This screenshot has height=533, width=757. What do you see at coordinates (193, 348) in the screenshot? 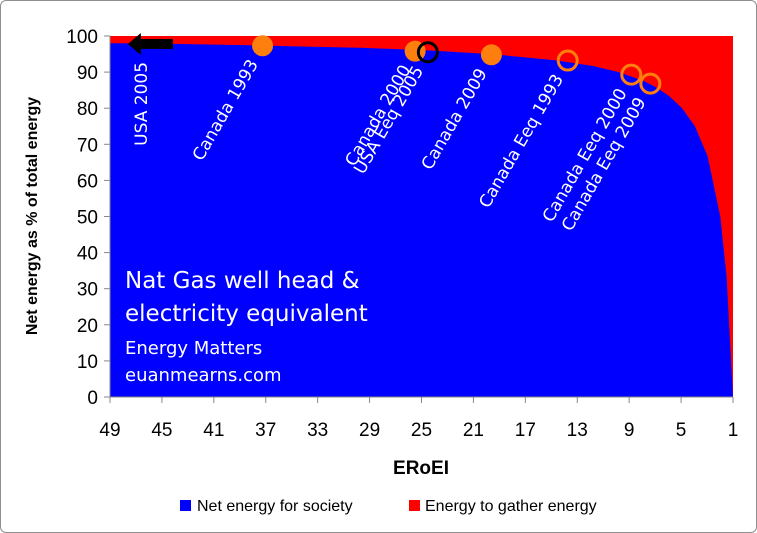
I see `annotation-line-3: Energy Matters` at bounding box center [193, 348].